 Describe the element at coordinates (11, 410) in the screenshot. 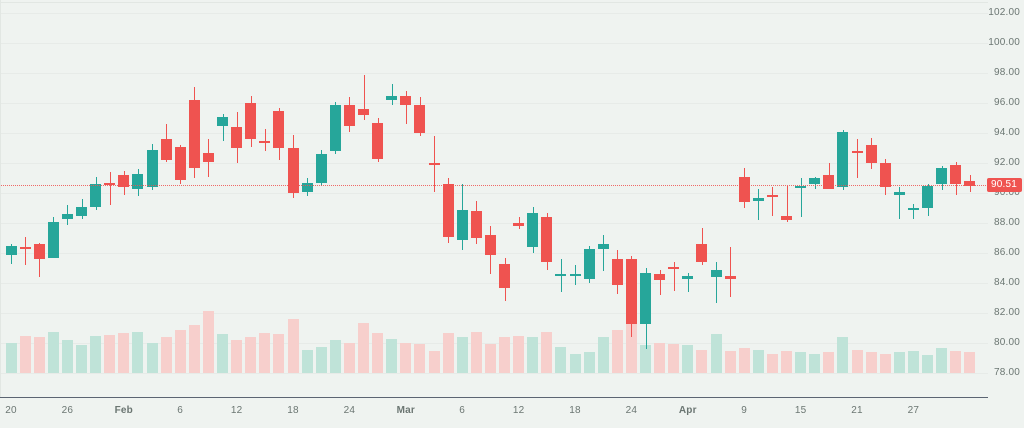

I see `x-axis-tick-label: 20` at that location.